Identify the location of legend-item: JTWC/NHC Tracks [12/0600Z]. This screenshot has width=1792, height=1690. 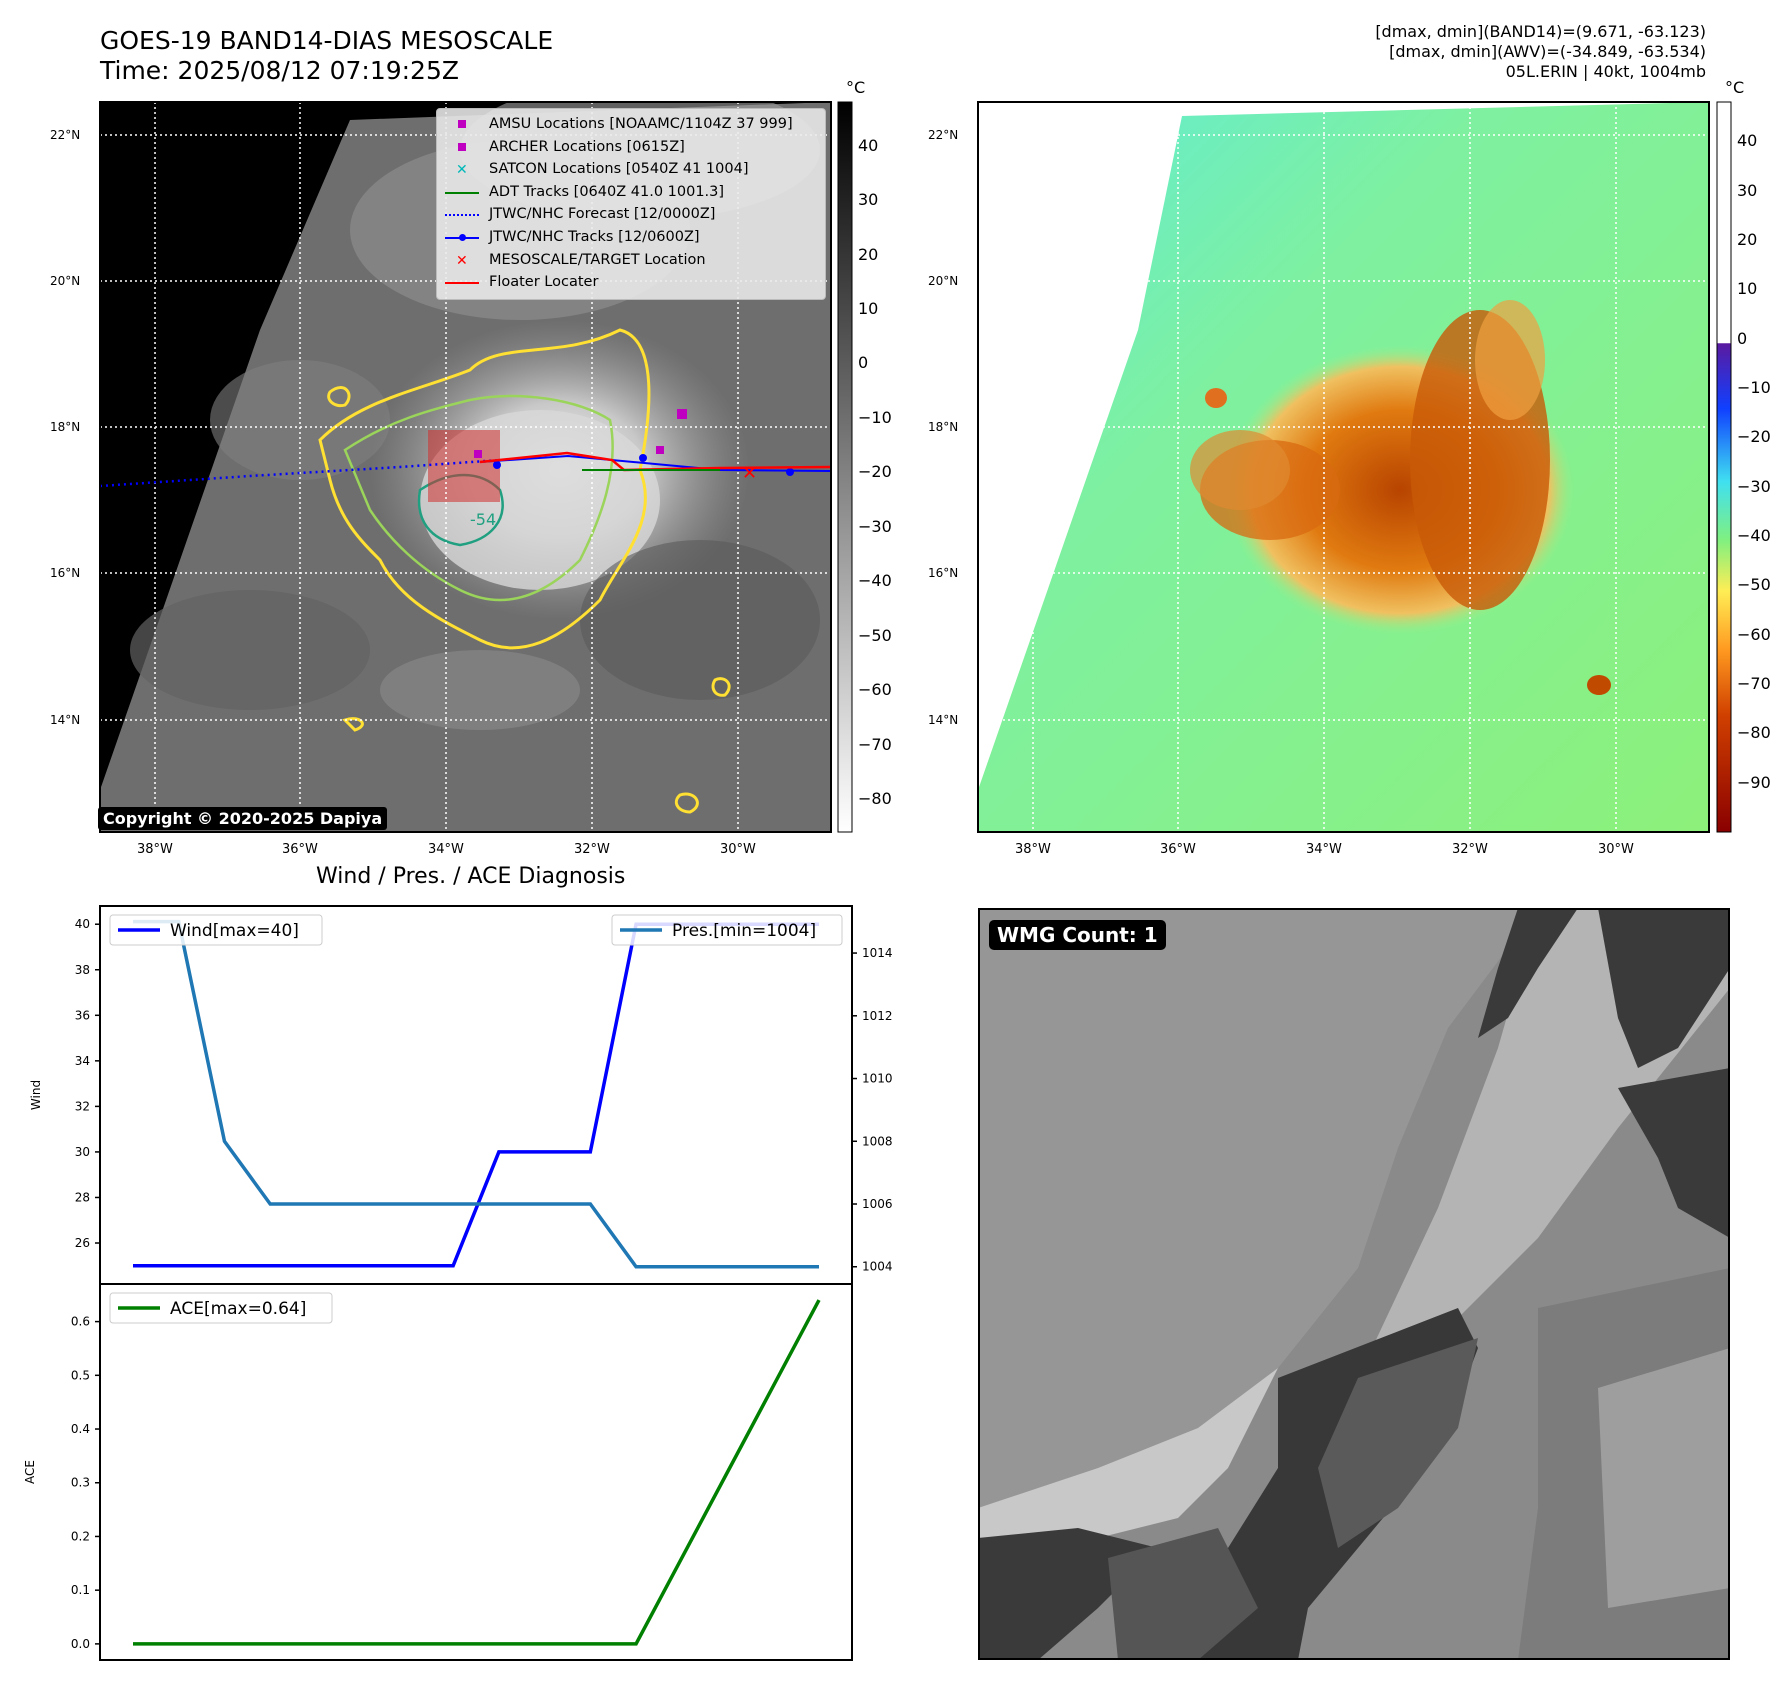
(619, 237).